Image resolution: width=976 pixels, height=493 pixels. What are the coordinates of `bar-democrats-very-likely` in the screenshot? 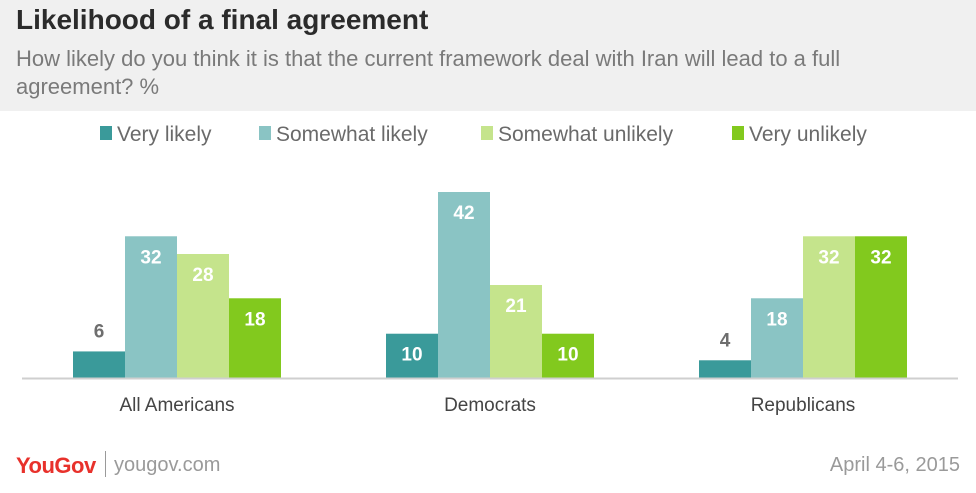 It's located at (412, 355).